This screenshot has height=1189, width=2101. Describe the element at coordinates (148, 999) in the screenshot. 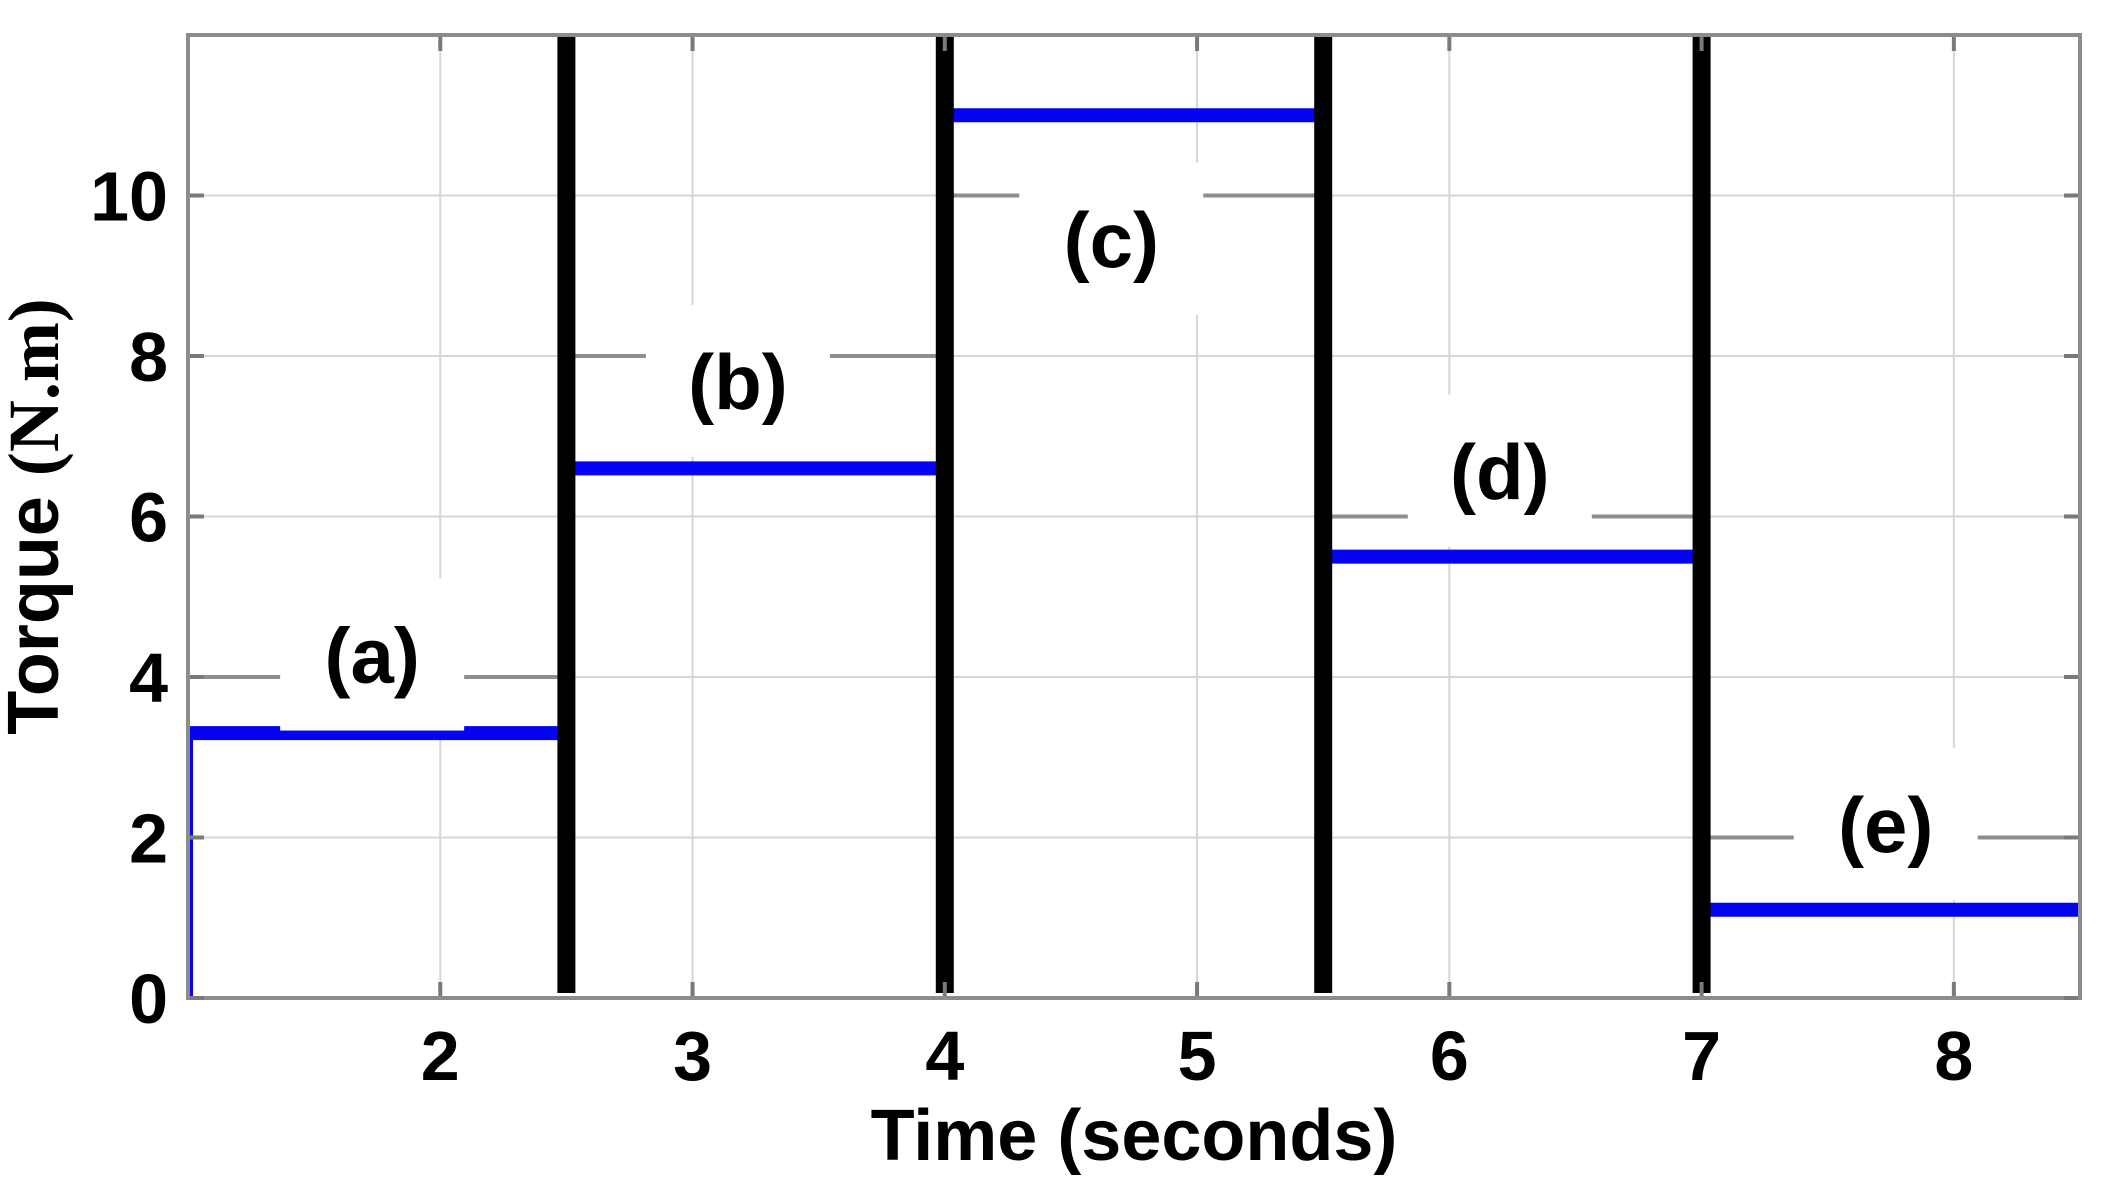

I see `y-tick-label-0: 0` at that location.